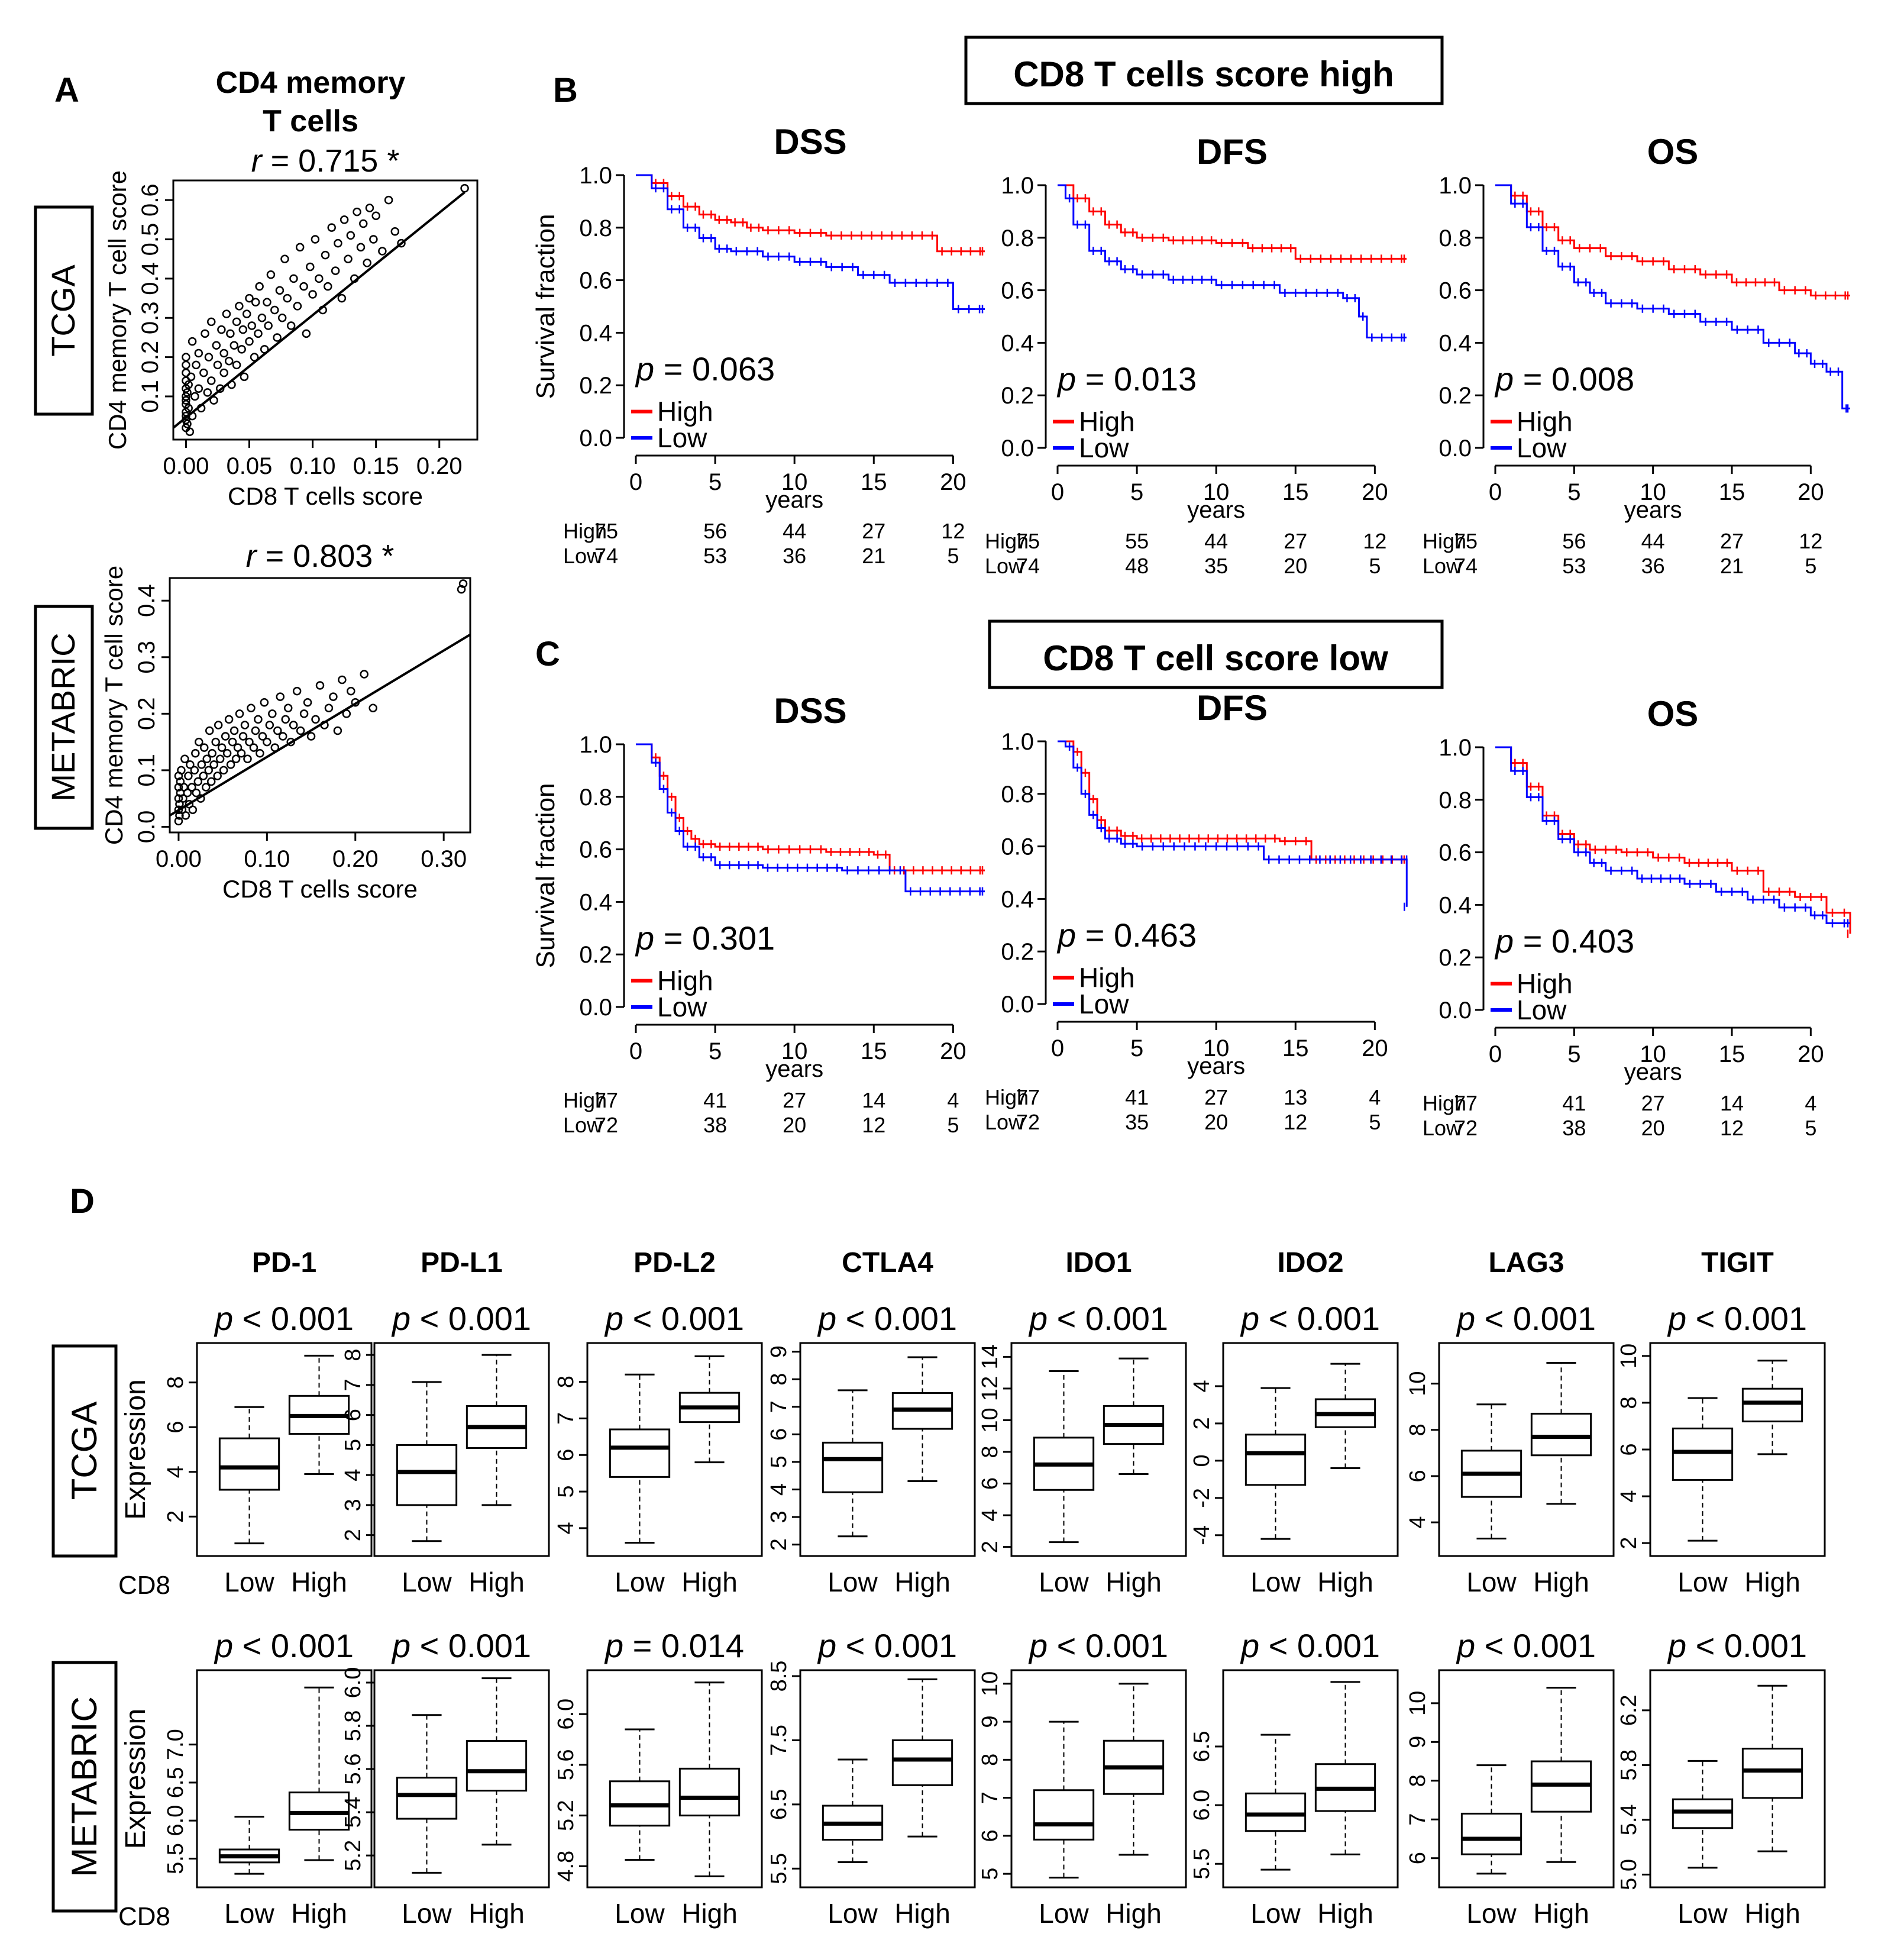 The height and width of the screenshot is (1953, 1904). I want to click on boxplot-y-tick-label: 5.5, so click(1201, 1864).